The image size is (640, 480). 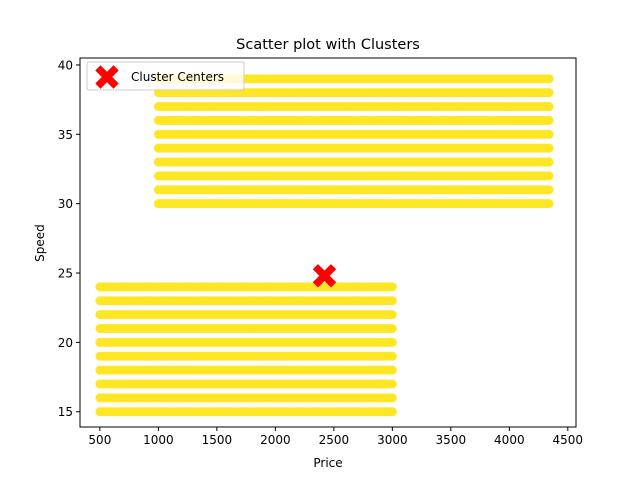 I want to click on x-tick-label: 1000, so click(x=158, y=440).